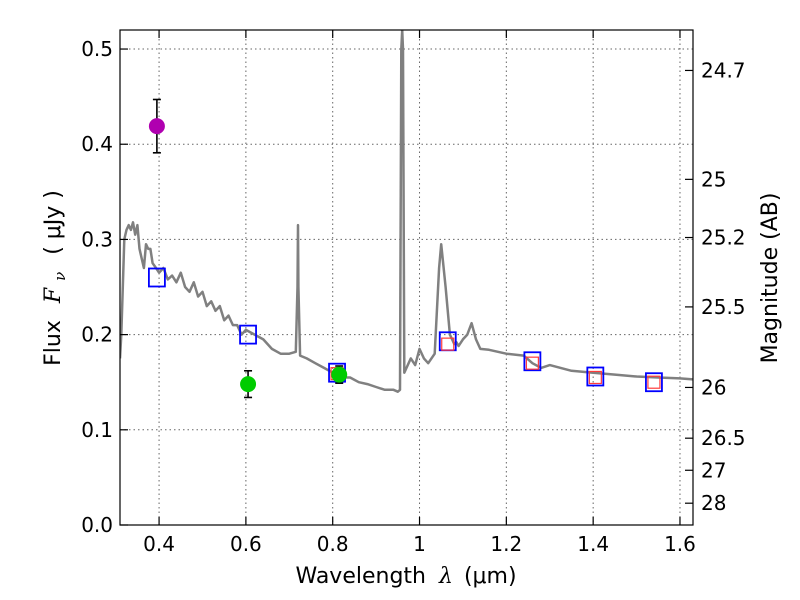 The height and width of the screenshot is (600, 800). What do you see at coordinates (97, 239) in the screenshot?
I see `y-tick-label: 0.3` at bounding box center [97, 239].